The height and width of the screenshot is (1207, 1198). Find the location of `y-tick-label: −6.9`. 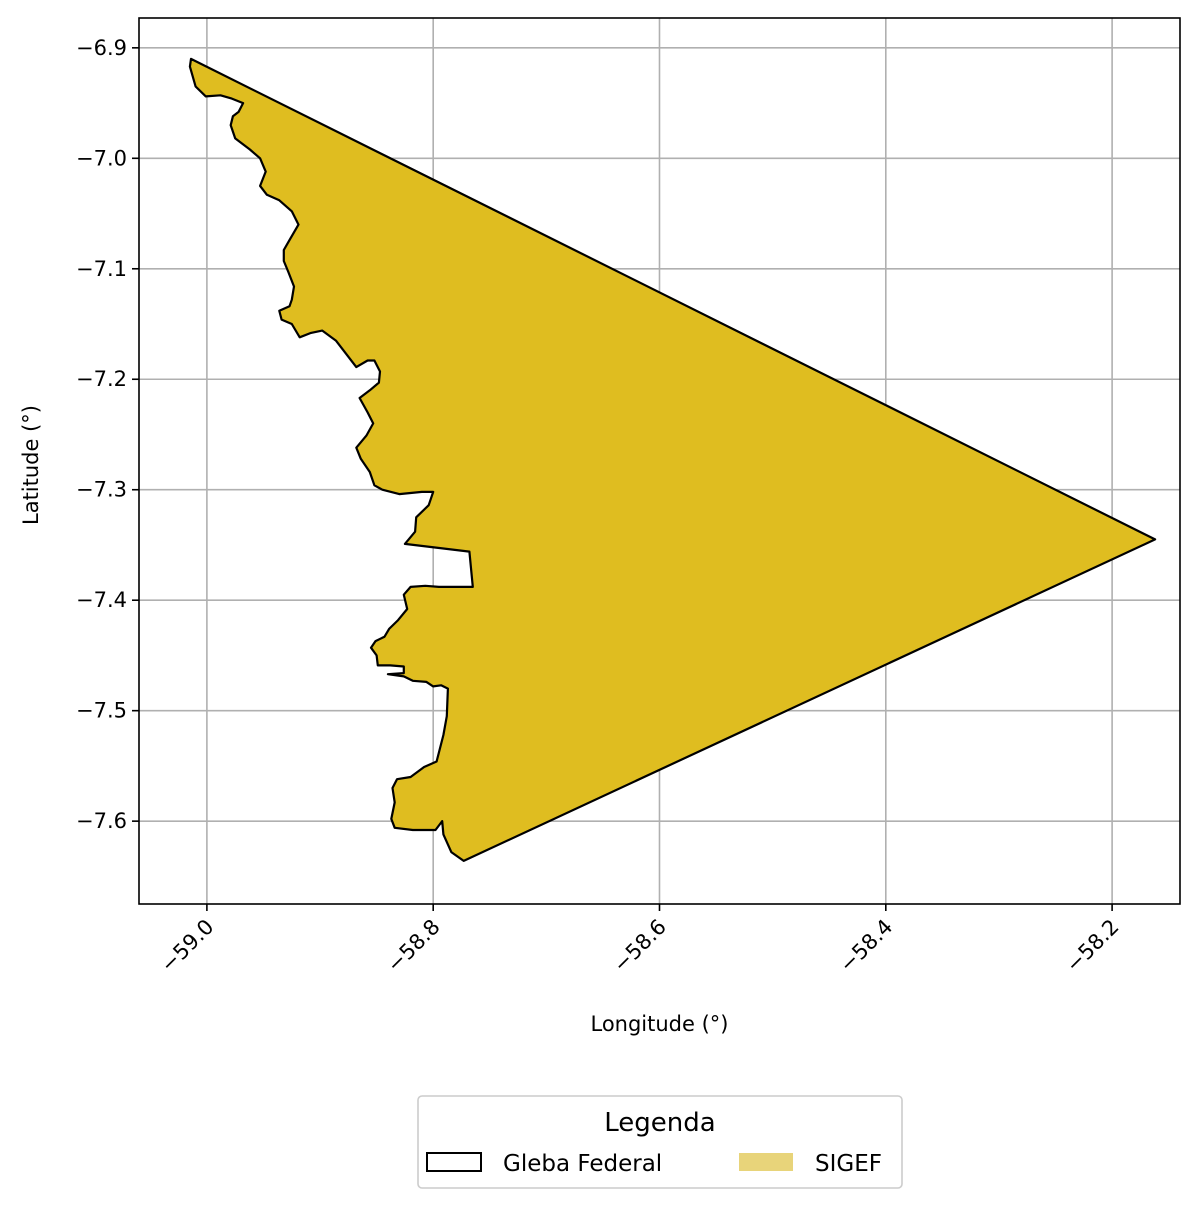

y-tick-label: −6.9 is located at coordinates (101, 48).